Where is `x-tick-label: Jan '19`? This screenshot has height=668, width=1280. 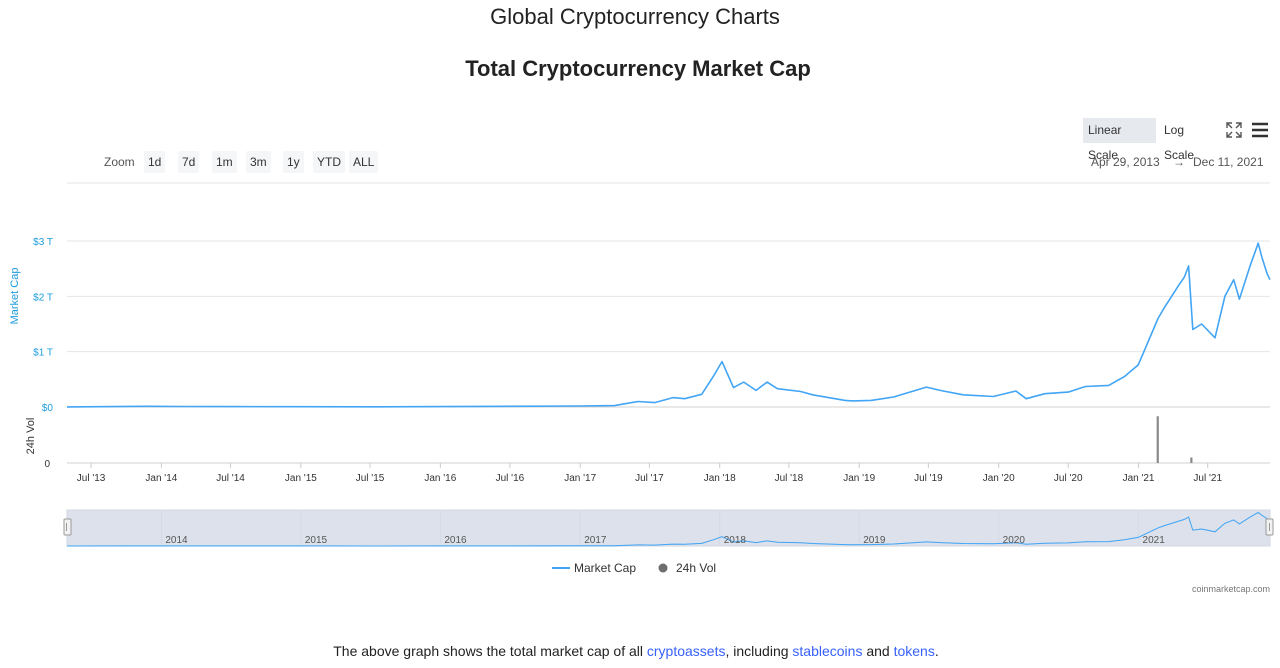 x-tick-label: Jan '19 is located at coordinates (859, 478).